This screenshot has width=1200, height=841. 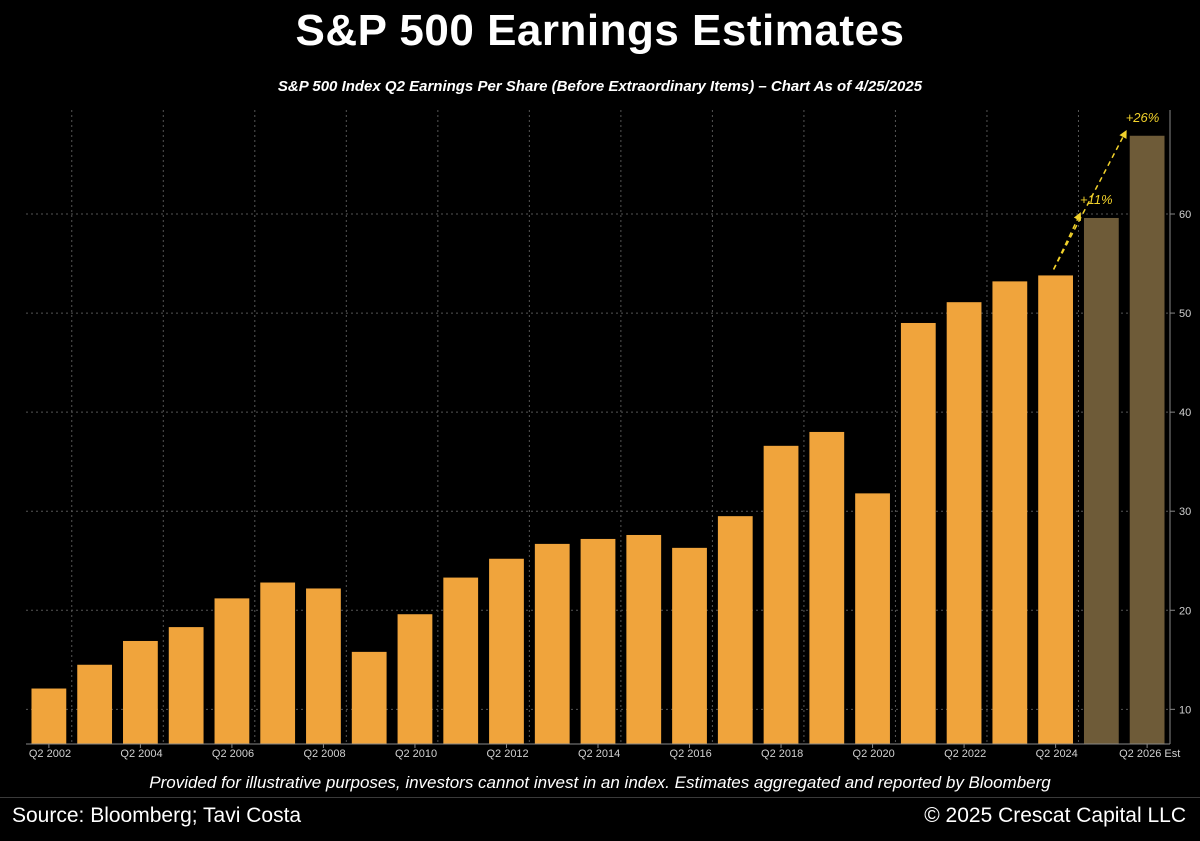 I want to click on x-tick-label: Q2 2010, so click(x=416, y=754).